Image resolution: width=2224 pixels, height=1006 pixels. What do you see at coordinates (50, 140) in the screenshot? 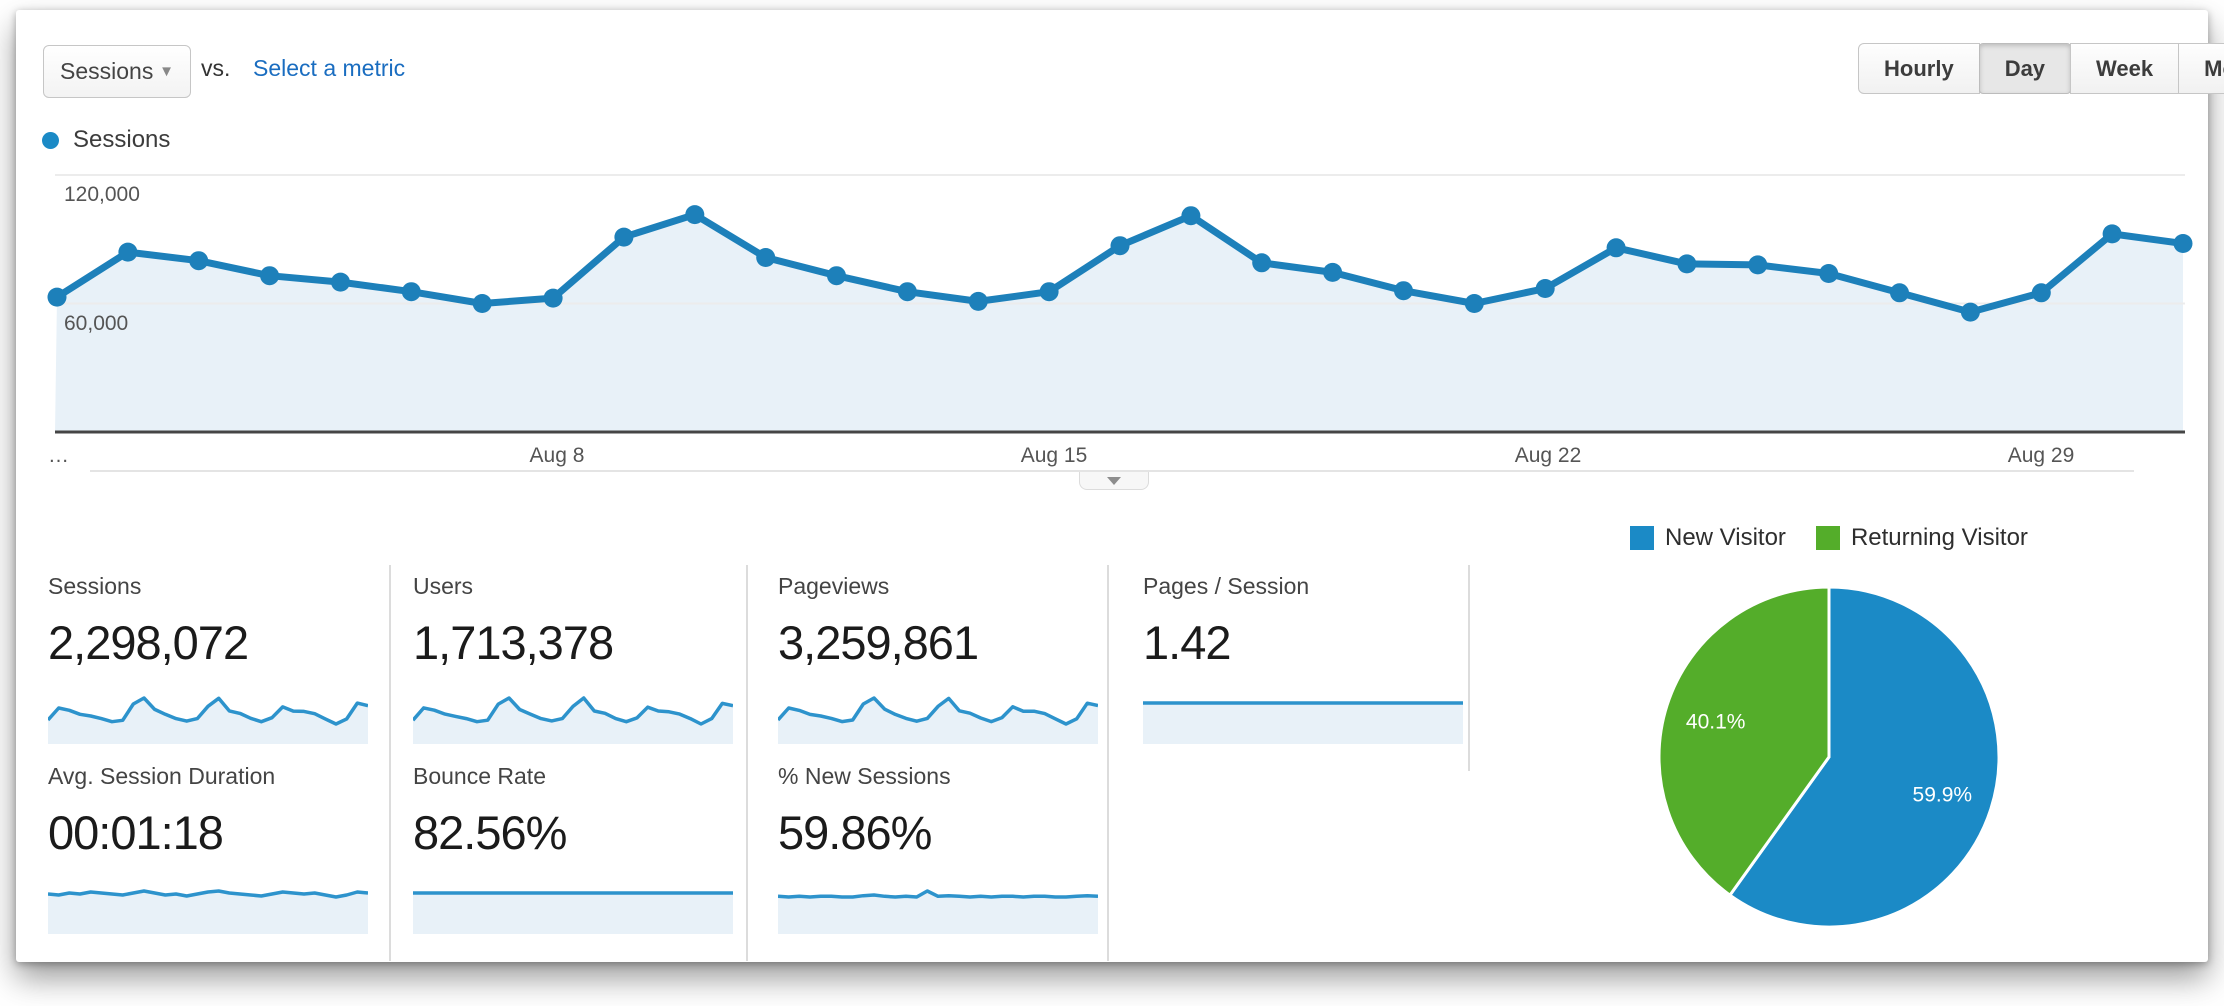
I see `sessions-legend-dot-icon` at bounding box center [50, 140].